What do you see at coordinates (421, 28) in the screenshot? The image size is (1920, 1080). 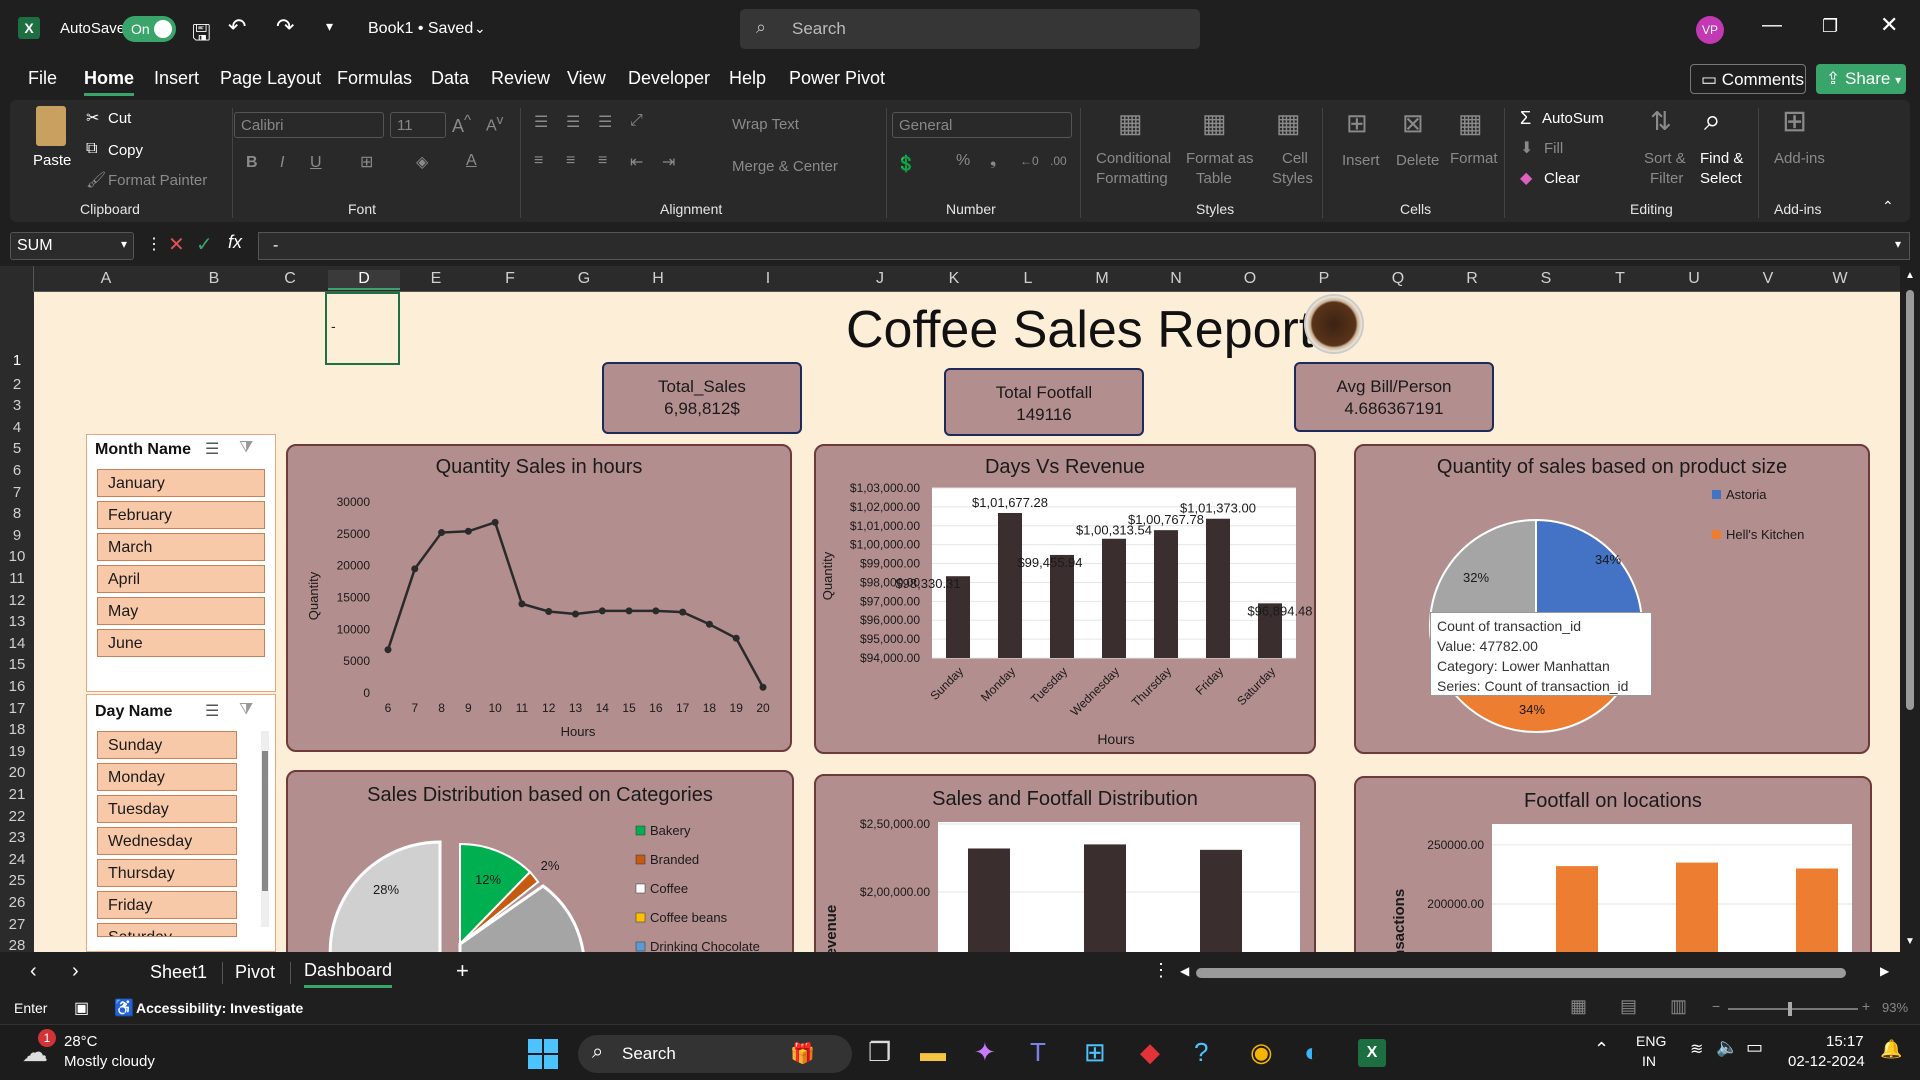 I see `document-title: Book1 • Saved` at bounding box center [421, 28].